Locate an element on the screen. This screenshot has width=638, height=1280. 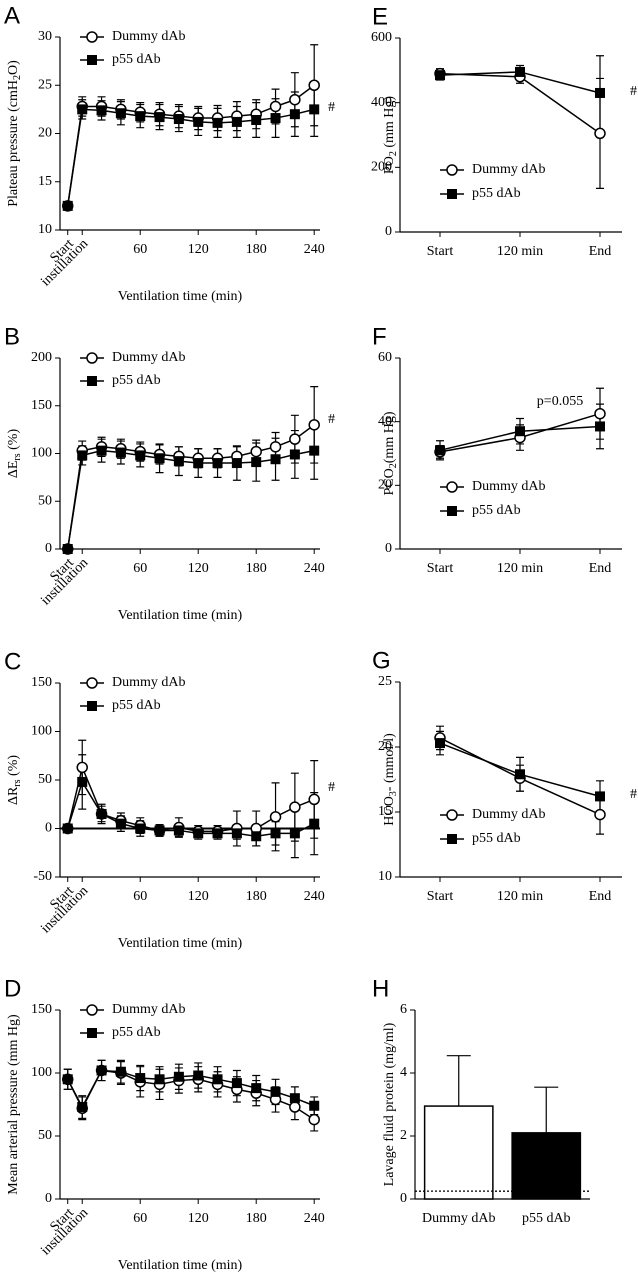
x-tick-label: 120 min is located at coordinates (520, 896).